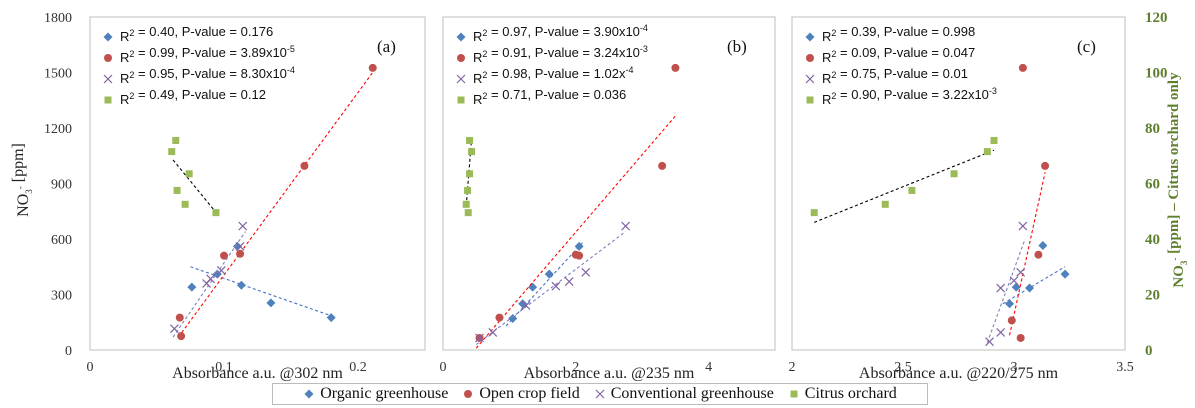  Describe the element at coordinates (1177, 180) in the screenshot. I see `y-axis-label-right: NO3- [ppm] – Citrus orchard only` at that location.